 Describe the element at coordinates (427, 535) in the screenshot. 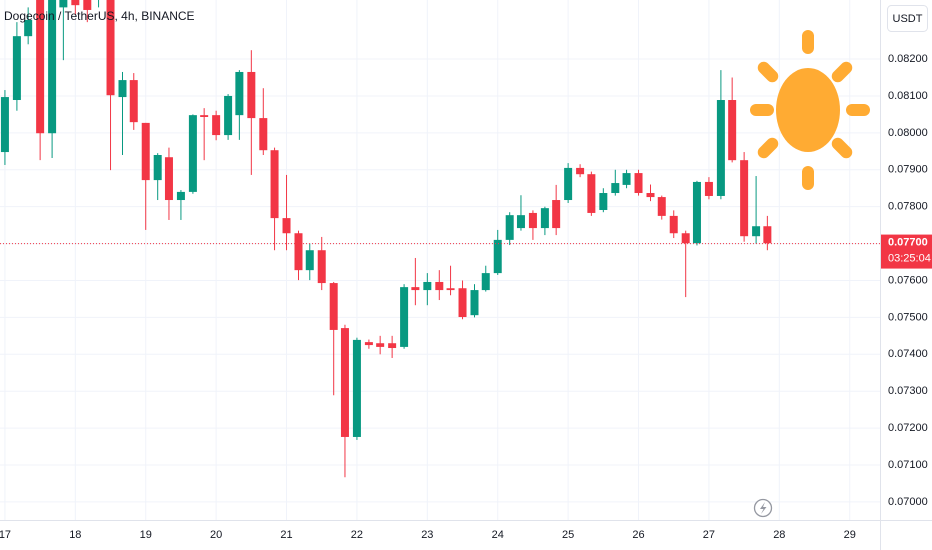

I see `x-tick-label: 23` at that location.